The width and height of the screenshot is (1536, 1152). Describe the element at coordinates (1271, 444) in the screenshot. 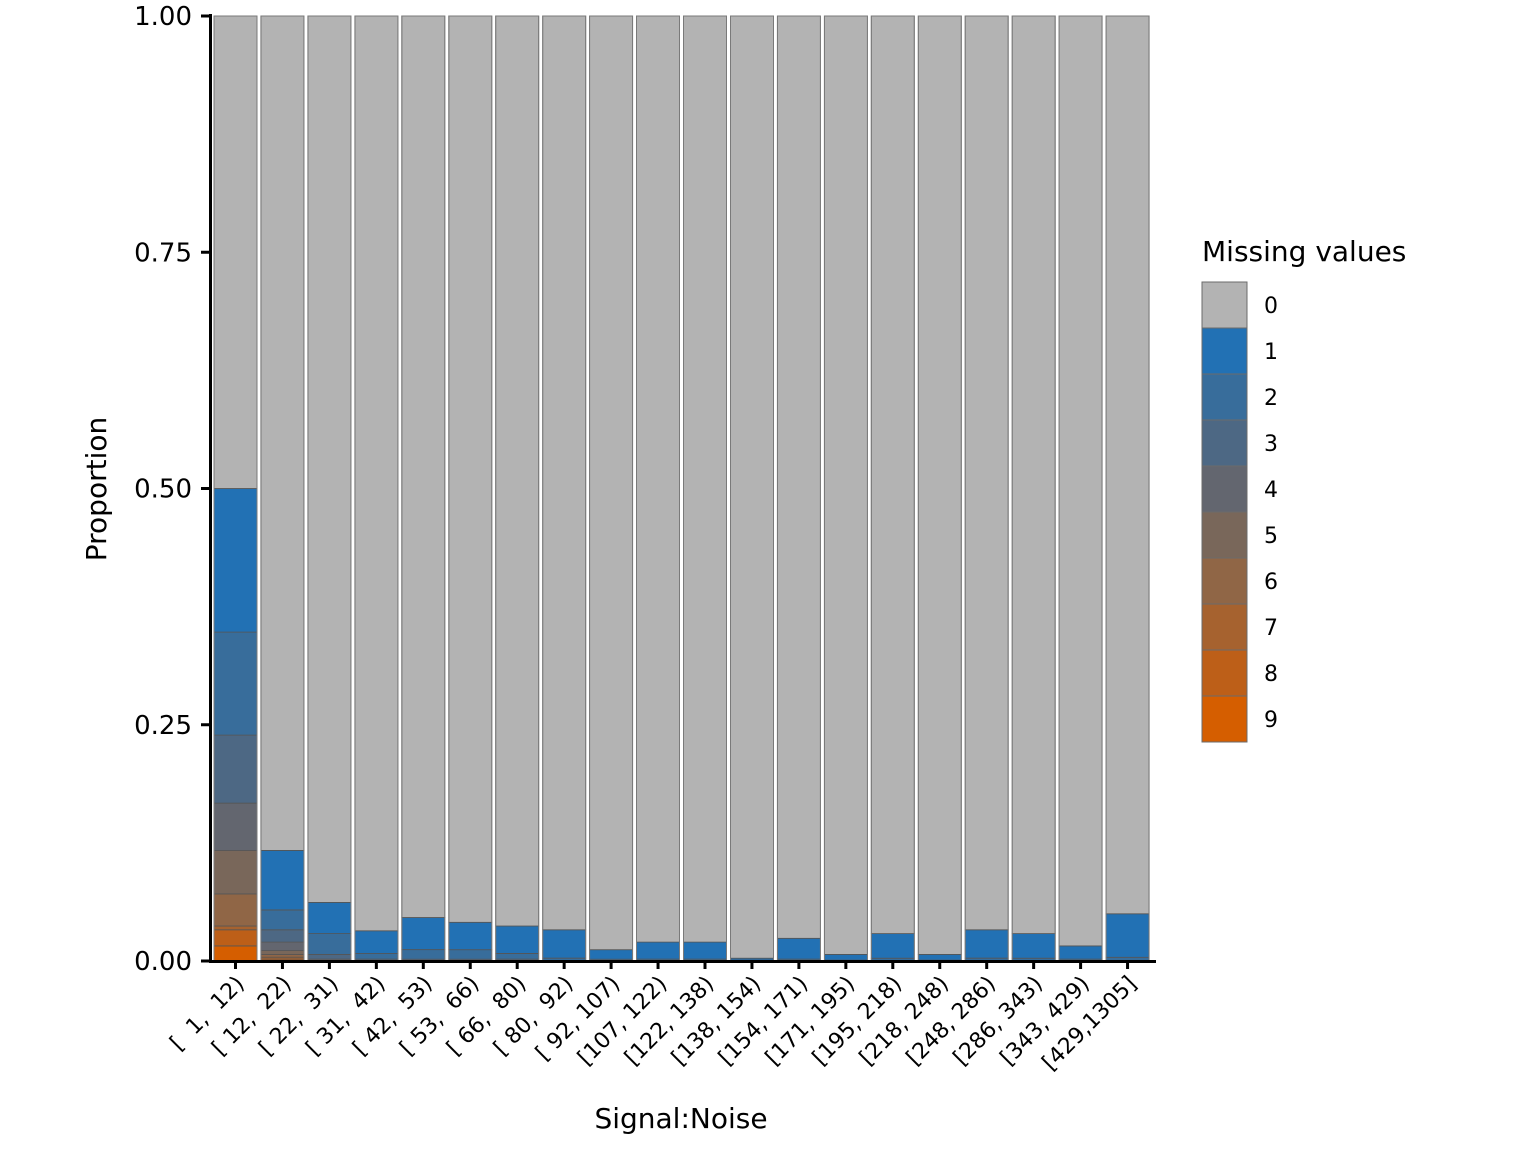

I see `legend-label: 3` at that location.